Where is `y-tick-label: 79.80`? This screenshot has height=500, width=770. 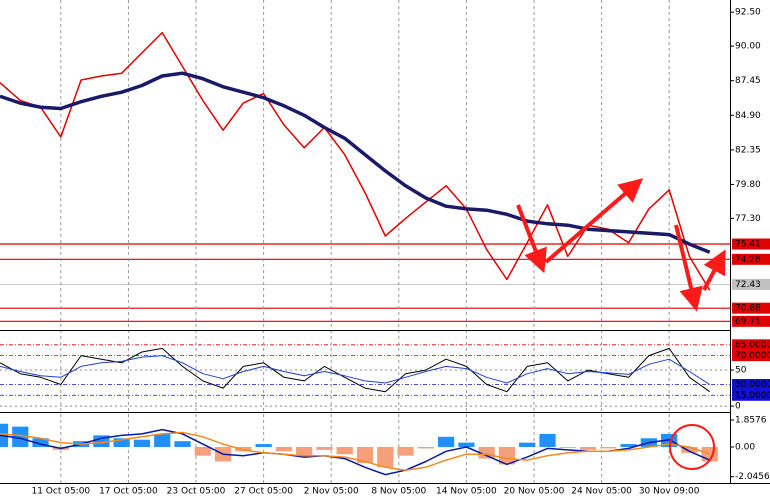 y-tick-label: 79.80 is located at coordinates (748, 185).